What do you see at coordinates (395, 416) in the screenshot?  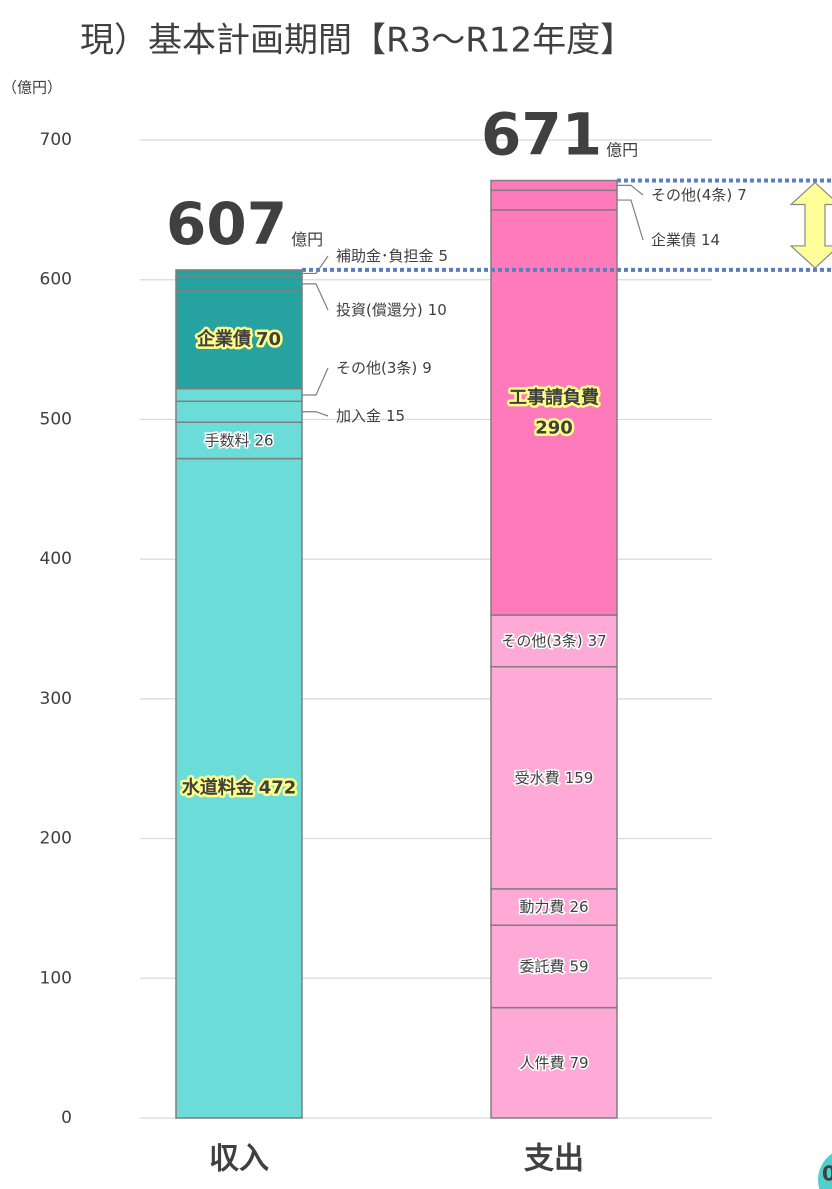 I see `segment-value: 15` at bounding box center [395, 416].